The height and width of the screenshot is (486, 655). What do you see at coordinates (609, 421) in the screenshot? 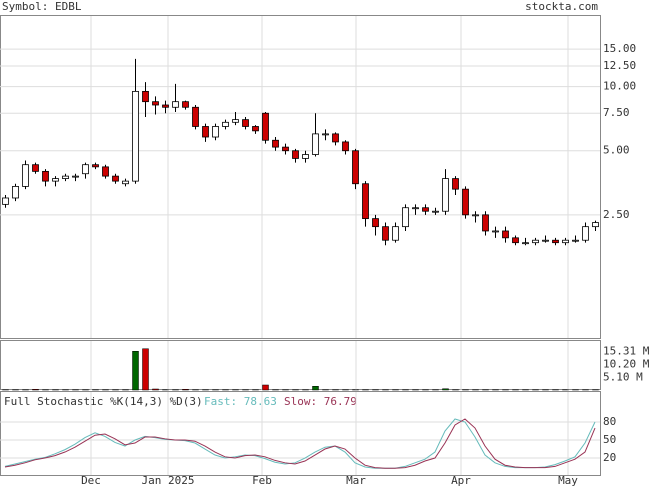
I see `y-tick-label: 80` at bounding box center [609, 421].